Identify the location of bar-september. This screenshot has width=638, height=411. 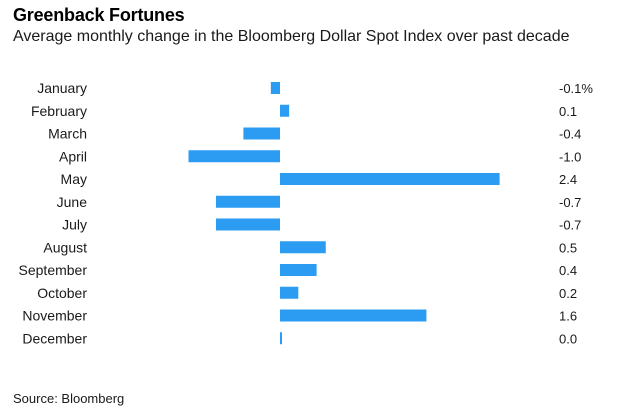
(298, 270).